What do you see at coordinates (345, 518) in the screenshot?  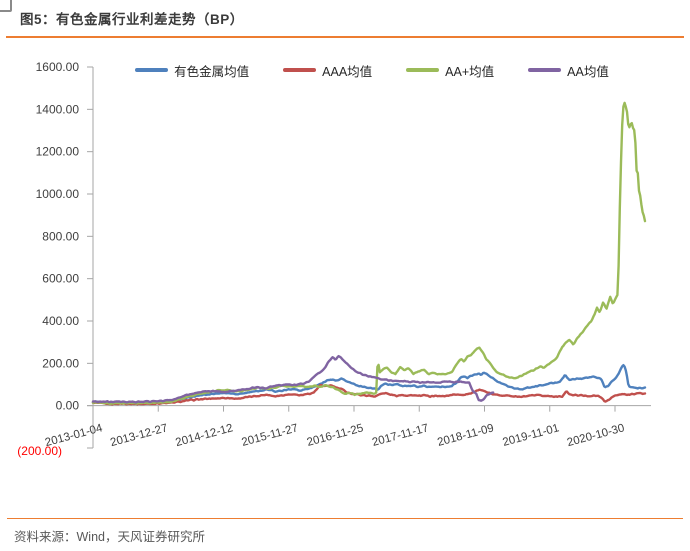 I see `source-divider` at bounding box center [345, 518].